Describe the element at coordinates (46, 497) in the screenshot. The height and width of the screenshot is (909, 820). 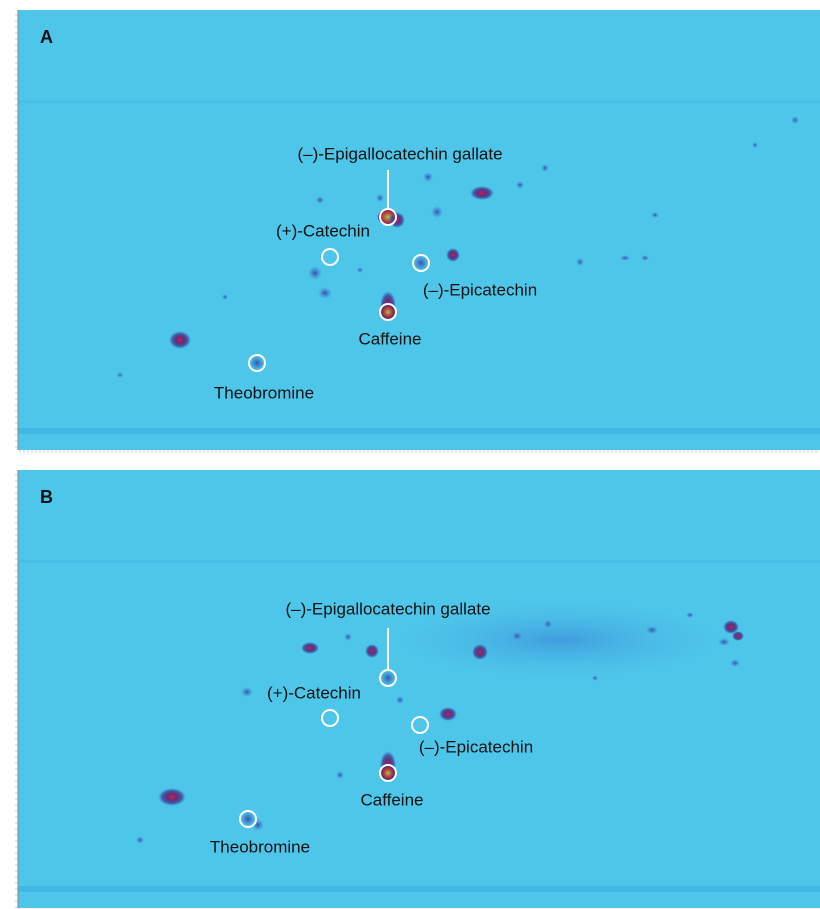
I see `panel-label: B` at that location.